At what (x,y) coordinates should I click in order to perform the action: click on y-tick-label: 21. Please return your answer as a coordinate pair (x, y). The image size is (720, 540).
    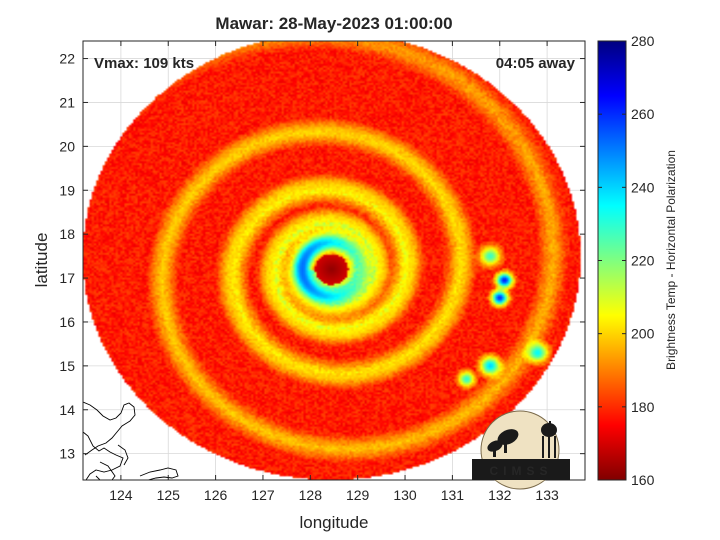
    Looking at the image, I should click on (67, 102).